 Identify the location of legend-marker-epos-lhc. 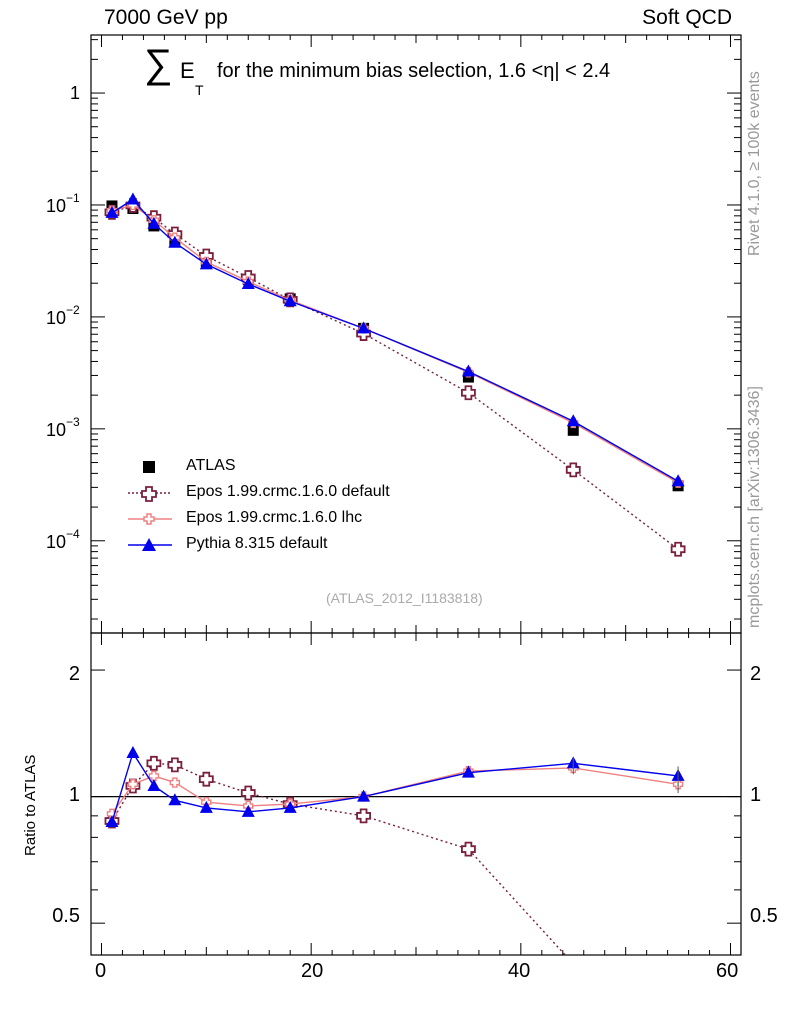
(150, 519).